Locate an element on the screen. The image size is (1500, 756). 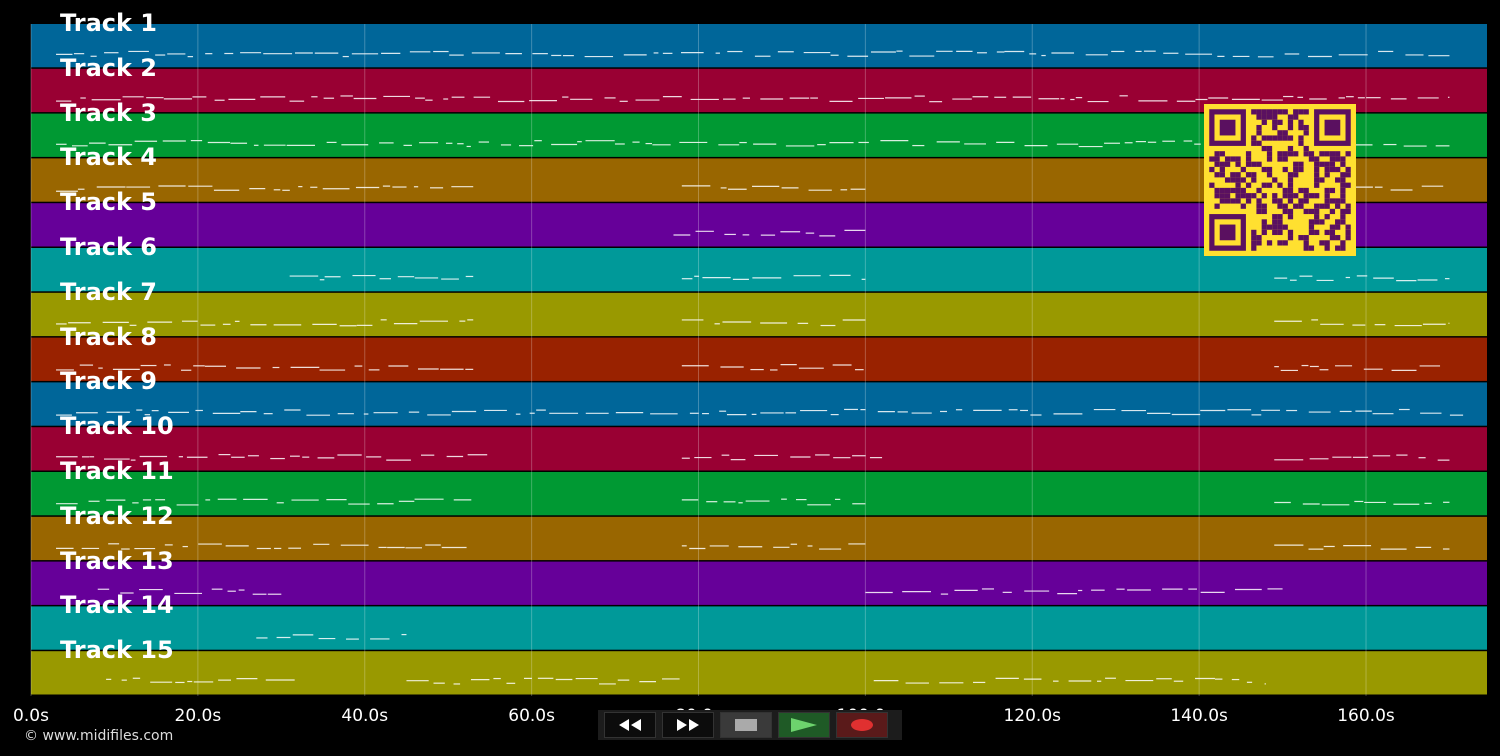
track-label: Track 1 is located at coordinates (109, 23).